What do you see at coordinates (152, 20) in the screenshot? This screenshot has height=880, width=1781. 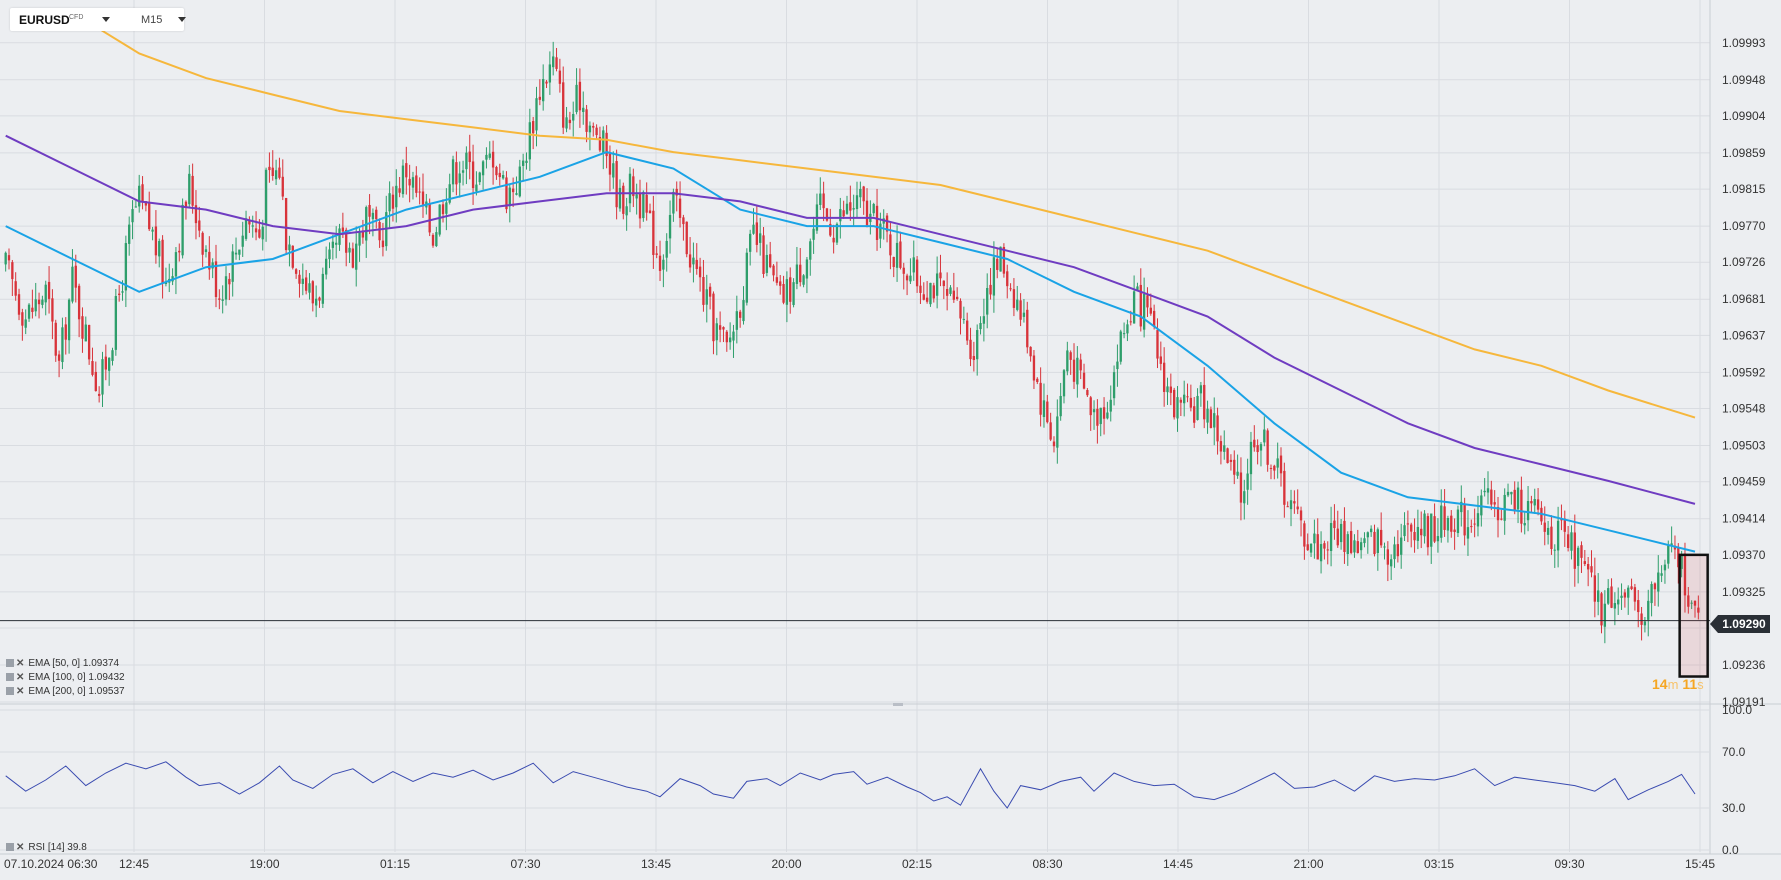 I see `timeframe-selector: M15` at bounding box center [152, 20].